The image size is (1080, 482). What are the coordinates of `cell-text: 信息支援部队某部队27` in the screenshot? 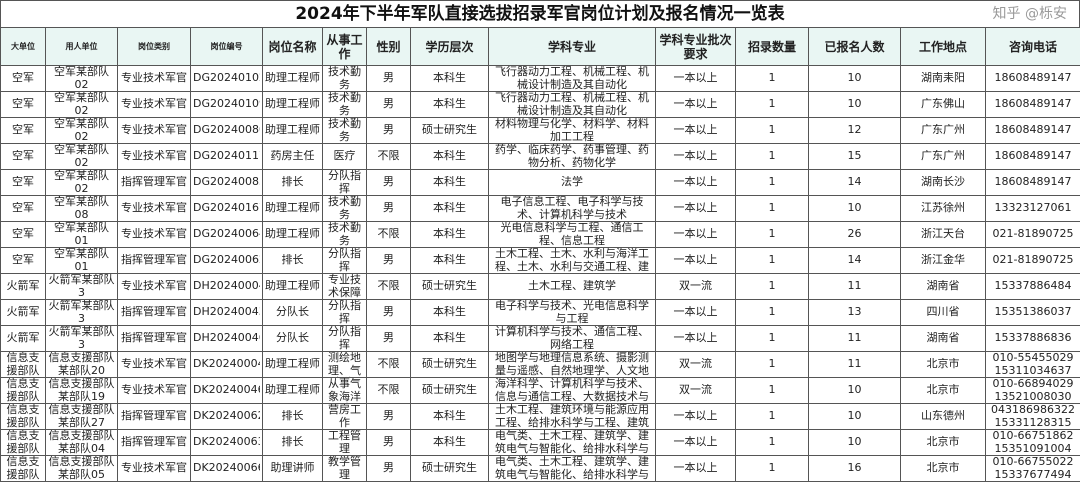 It's located at (81, 416).